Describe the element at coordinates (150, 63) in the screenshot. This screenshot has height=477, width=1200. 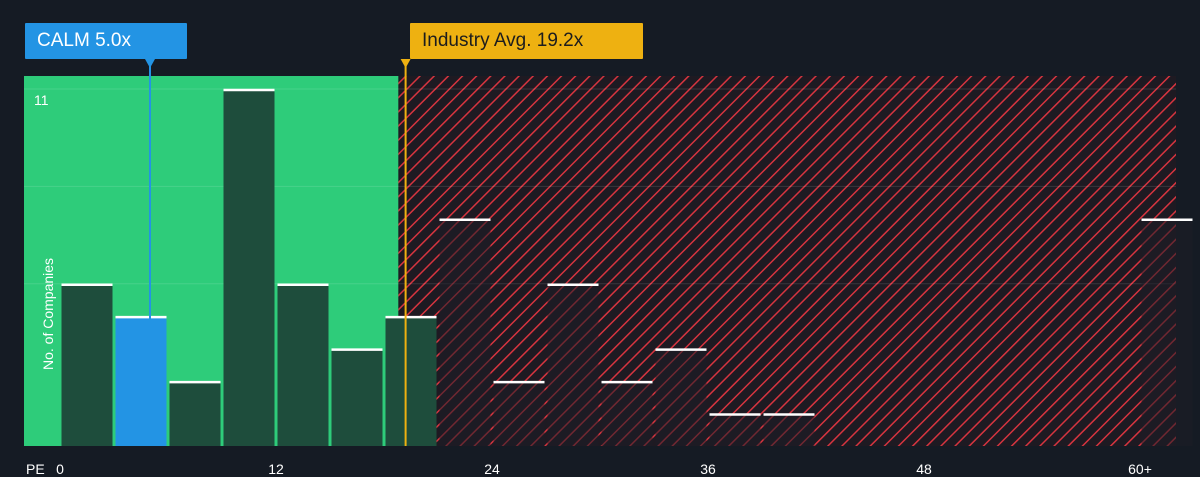
I see `company-callout-pointer` at that location.